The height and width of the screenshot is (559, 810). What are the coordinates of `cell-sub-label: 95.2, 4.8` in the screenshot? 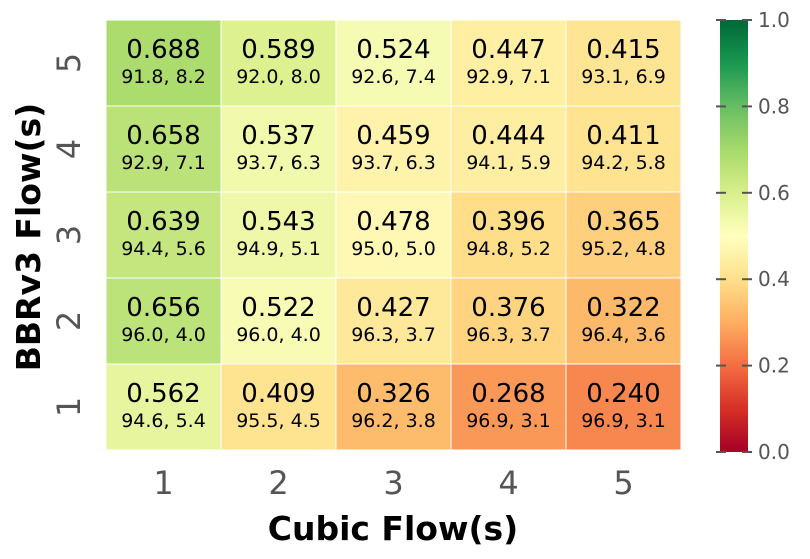 It's located at (623, 249).